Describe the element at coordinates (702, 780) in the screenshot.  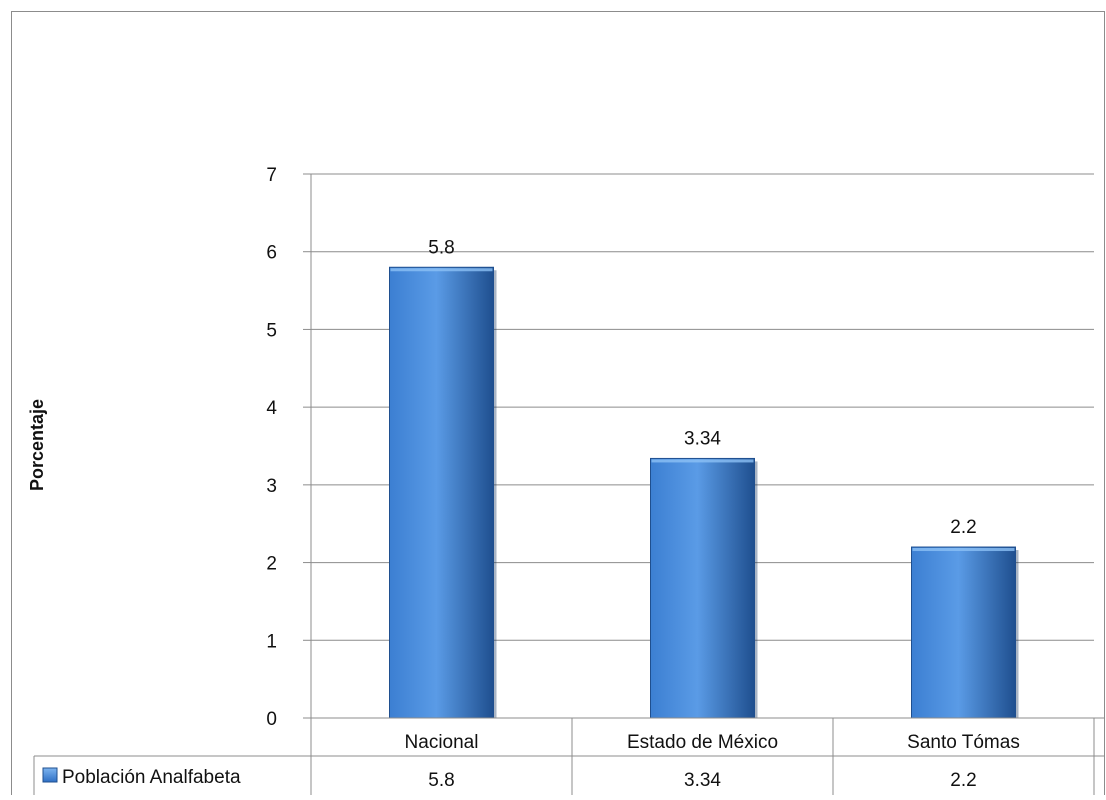
I see `table-value: 3.34` at that location.